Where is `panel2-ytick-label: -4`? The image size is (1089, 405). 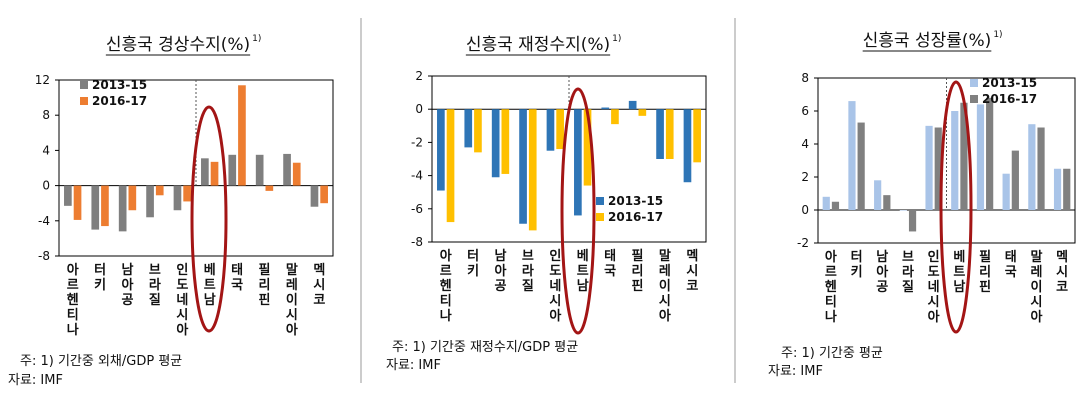
panel2-ytick-label: -4 is located at coordinates (417, 176).